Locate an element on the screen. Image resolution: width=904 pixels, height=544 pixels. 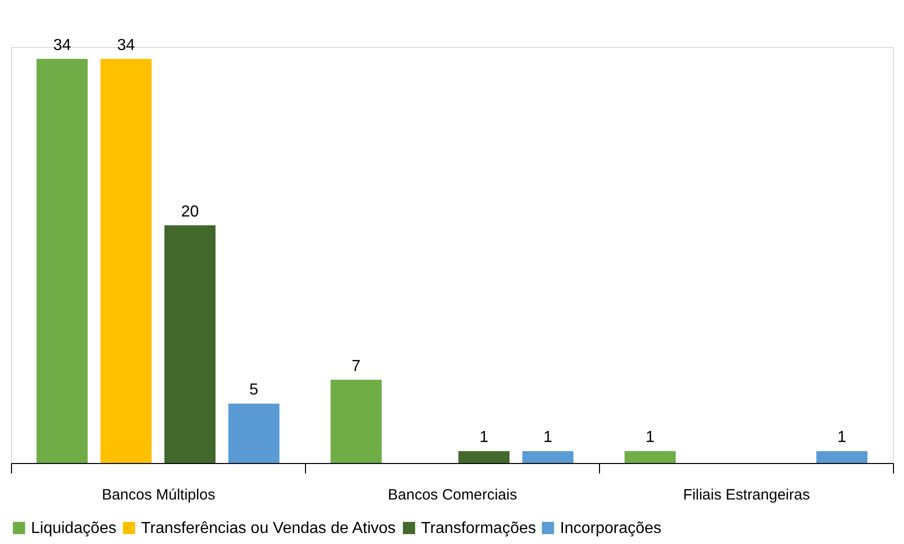
x-tick-label: Filiais Estrangeiras is located at coordinates (746, 495).